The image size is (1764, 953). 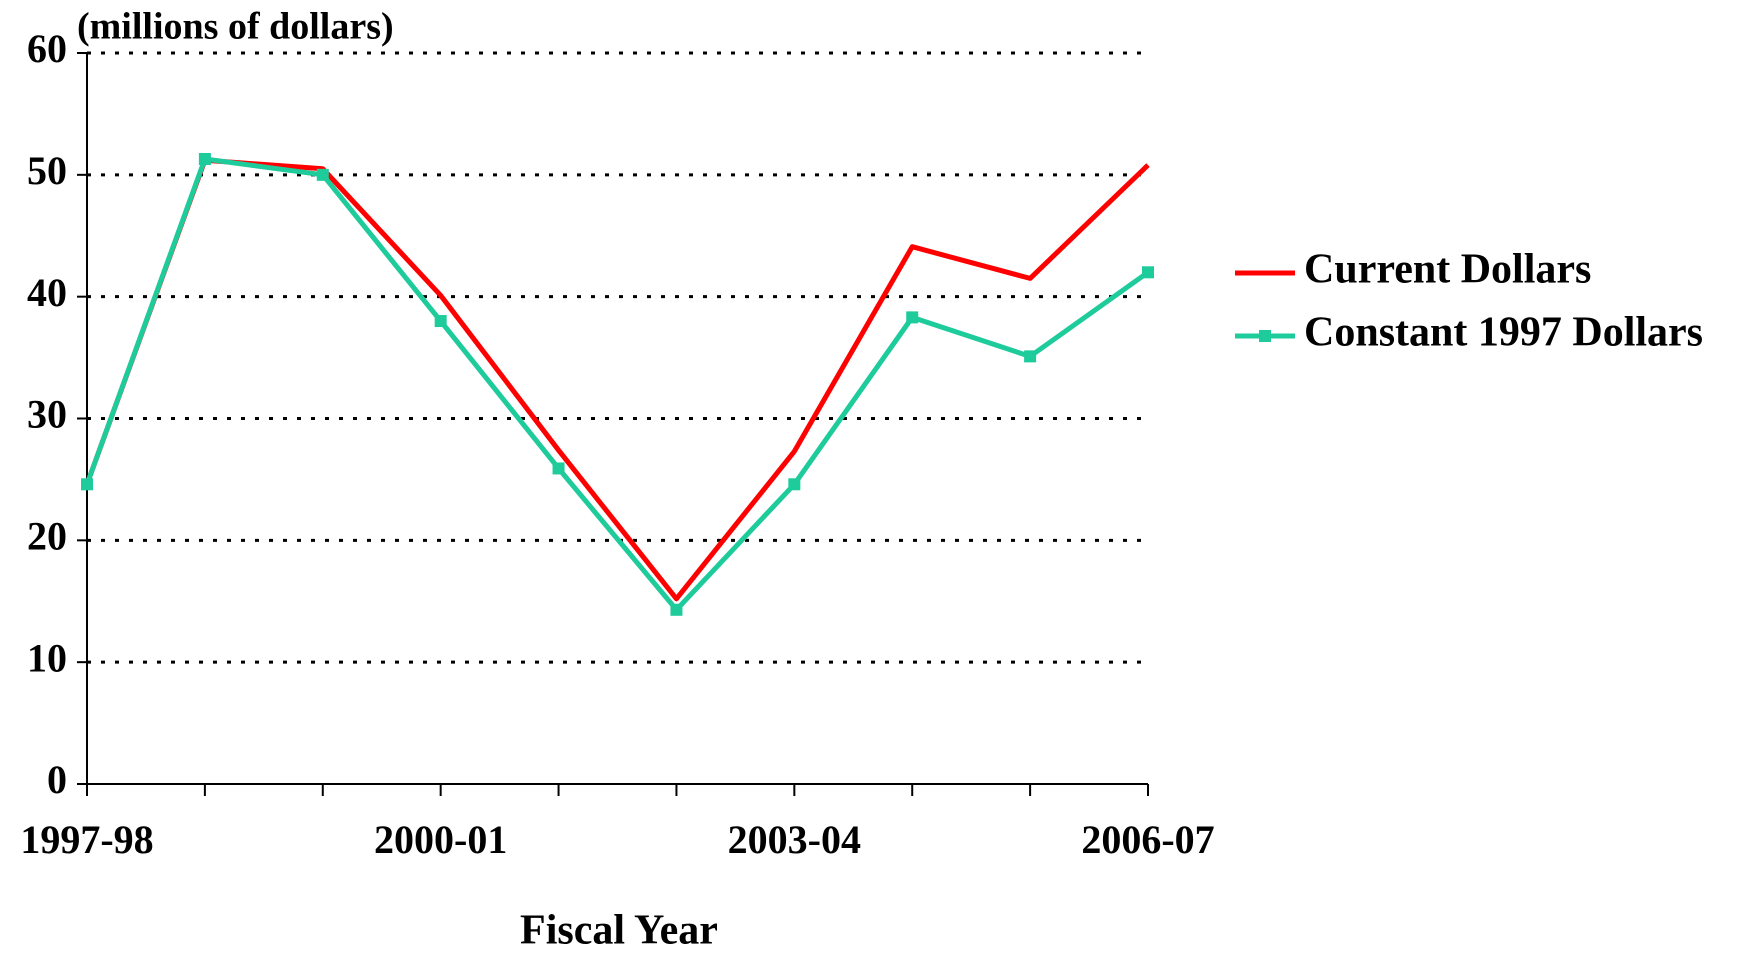 I want to click on y-tick-label: 30, so click(x=47, y=414).